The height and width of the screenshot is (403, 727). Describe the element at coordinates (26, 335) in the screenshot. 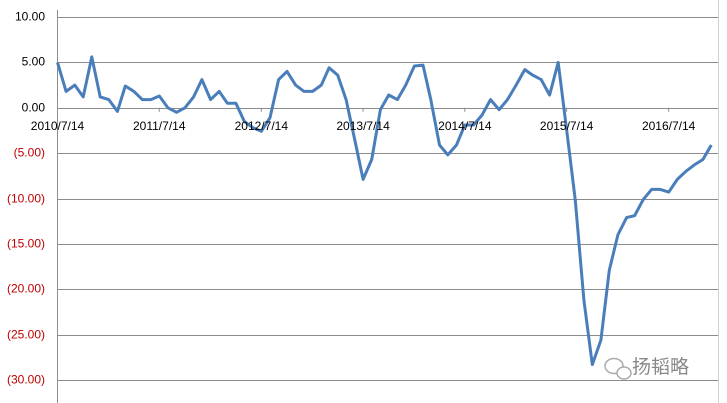

I see `y-tick-label: (25.00)` at that location.